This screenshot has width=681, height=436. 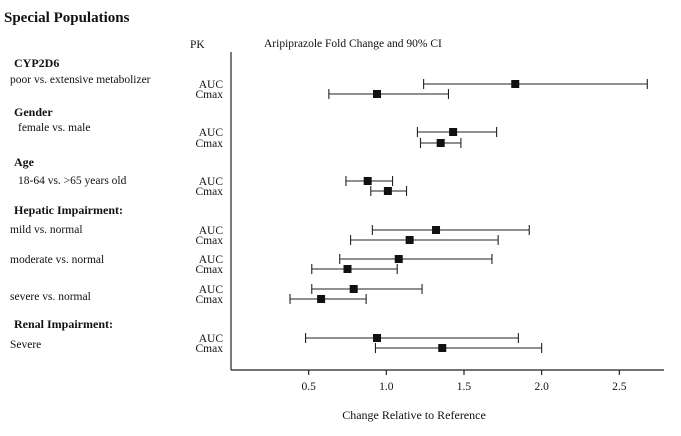 What do you see at coordinates (67, 18) in the screenshot?
I see `page-title: Special Populations` at bounding box center [67, 18].